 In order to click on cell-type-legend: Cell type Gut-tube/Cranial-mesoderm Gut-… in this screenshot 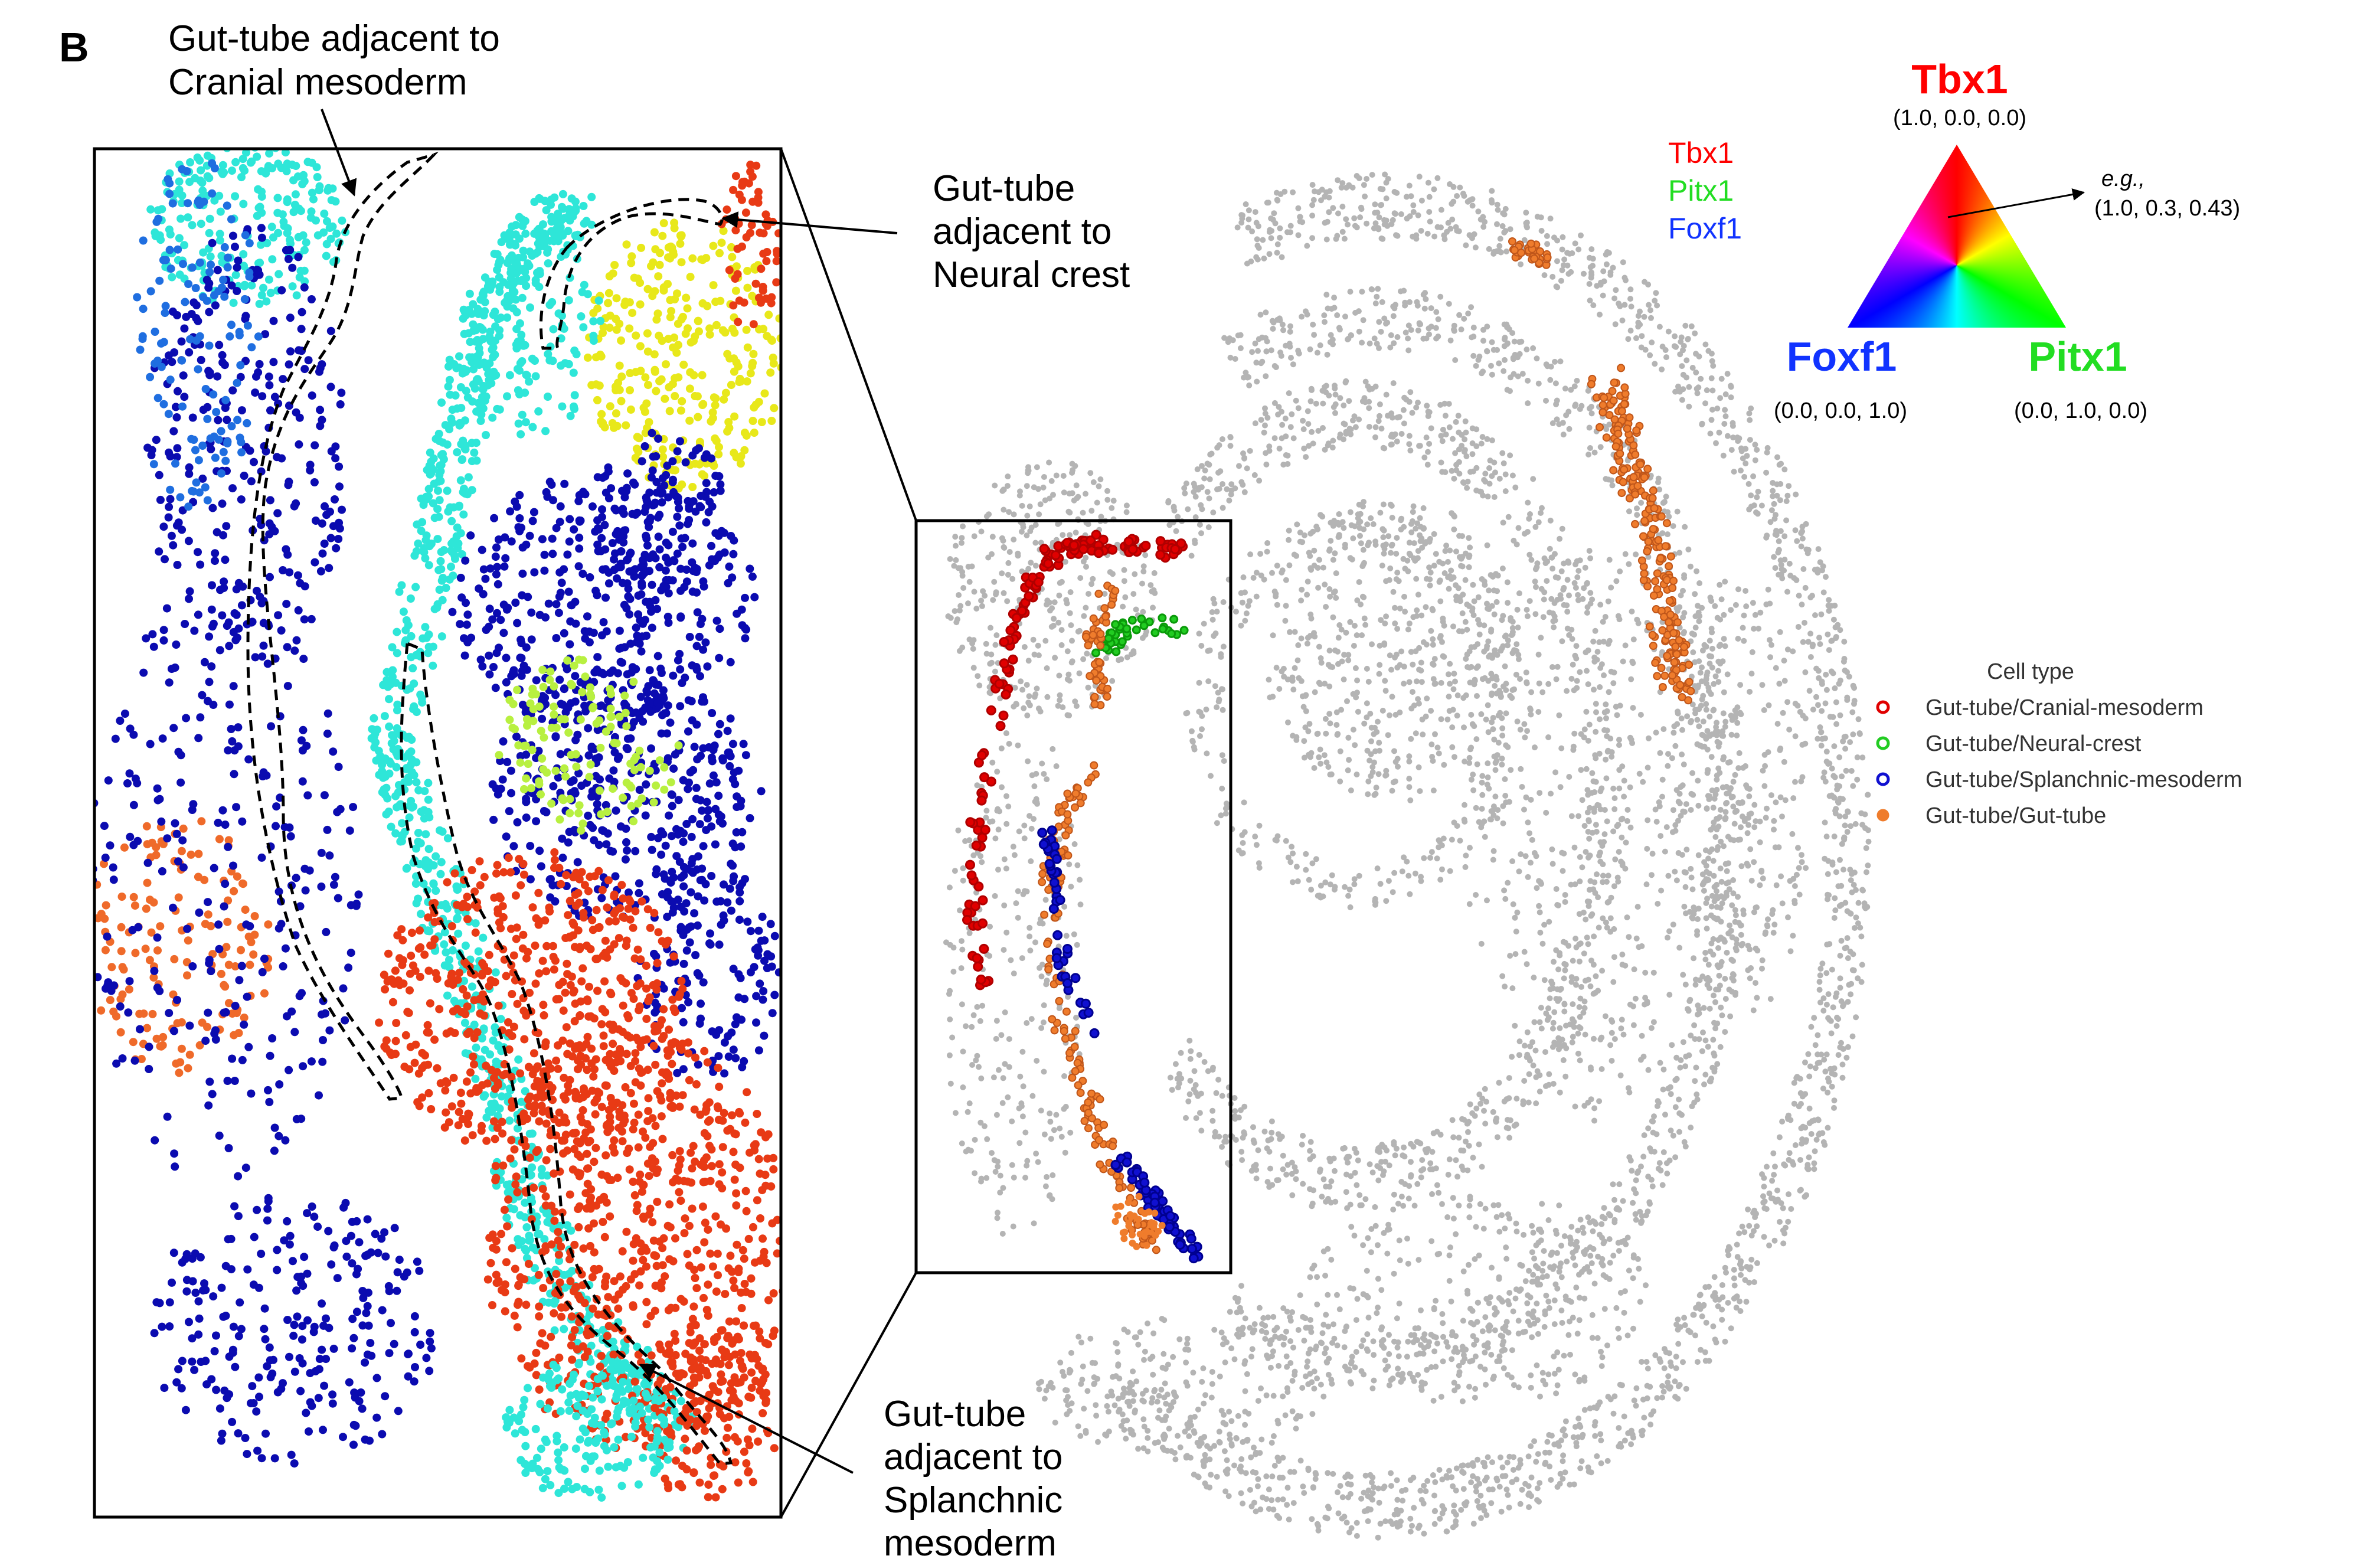, I will do `click(2059, 743)`.